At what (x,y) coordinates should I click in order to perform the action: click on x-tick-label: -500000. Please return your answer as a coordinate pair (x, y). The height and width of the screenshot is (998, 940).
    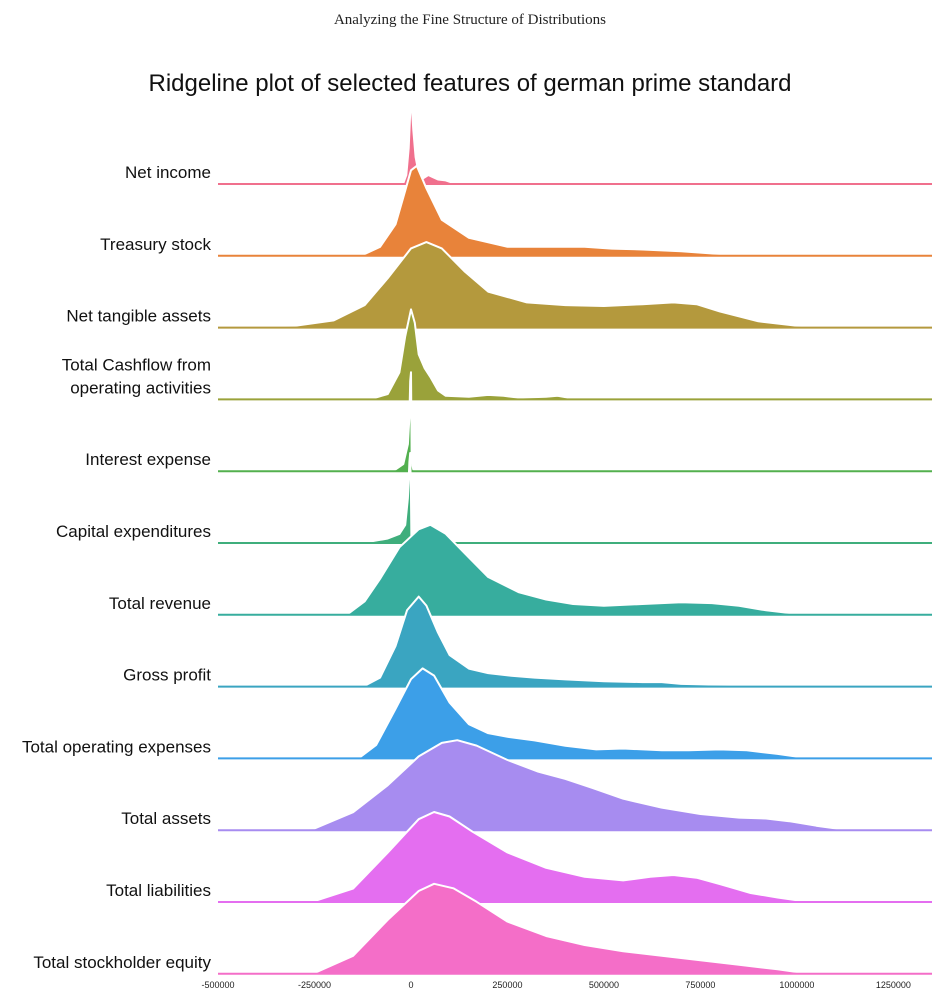
    Looking at the image, I should click on (217, 985).